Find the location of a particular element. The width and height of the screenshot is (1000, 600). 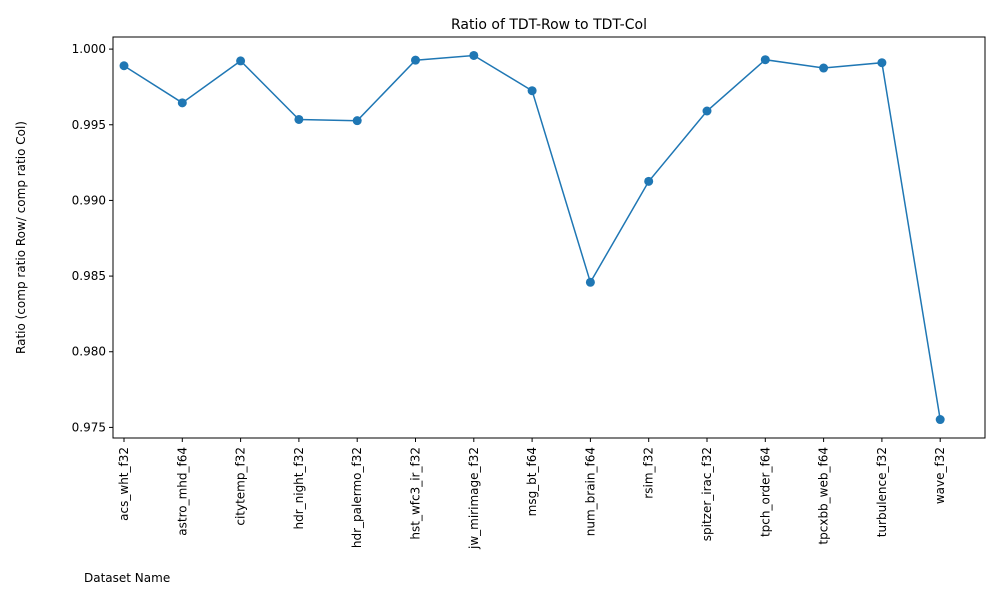

x-tick-label: tpch_order_f64 is located at coordinates (765, 492).